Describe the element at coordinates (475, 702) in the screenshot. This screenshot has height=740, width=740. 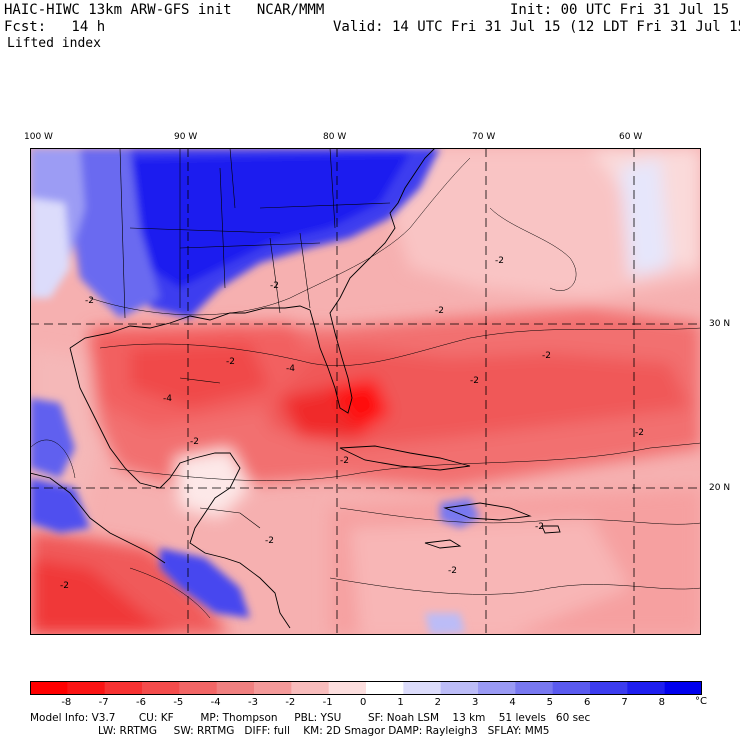
I see `colorbar-tick-label: 3` at that location.